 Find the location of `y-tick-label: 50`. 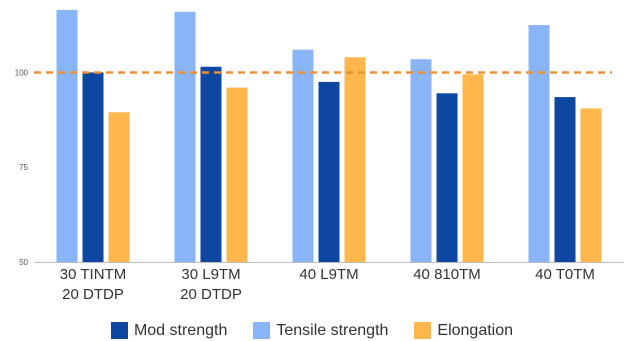

y-tick-label: 50 is located at coordinates (23, 262).